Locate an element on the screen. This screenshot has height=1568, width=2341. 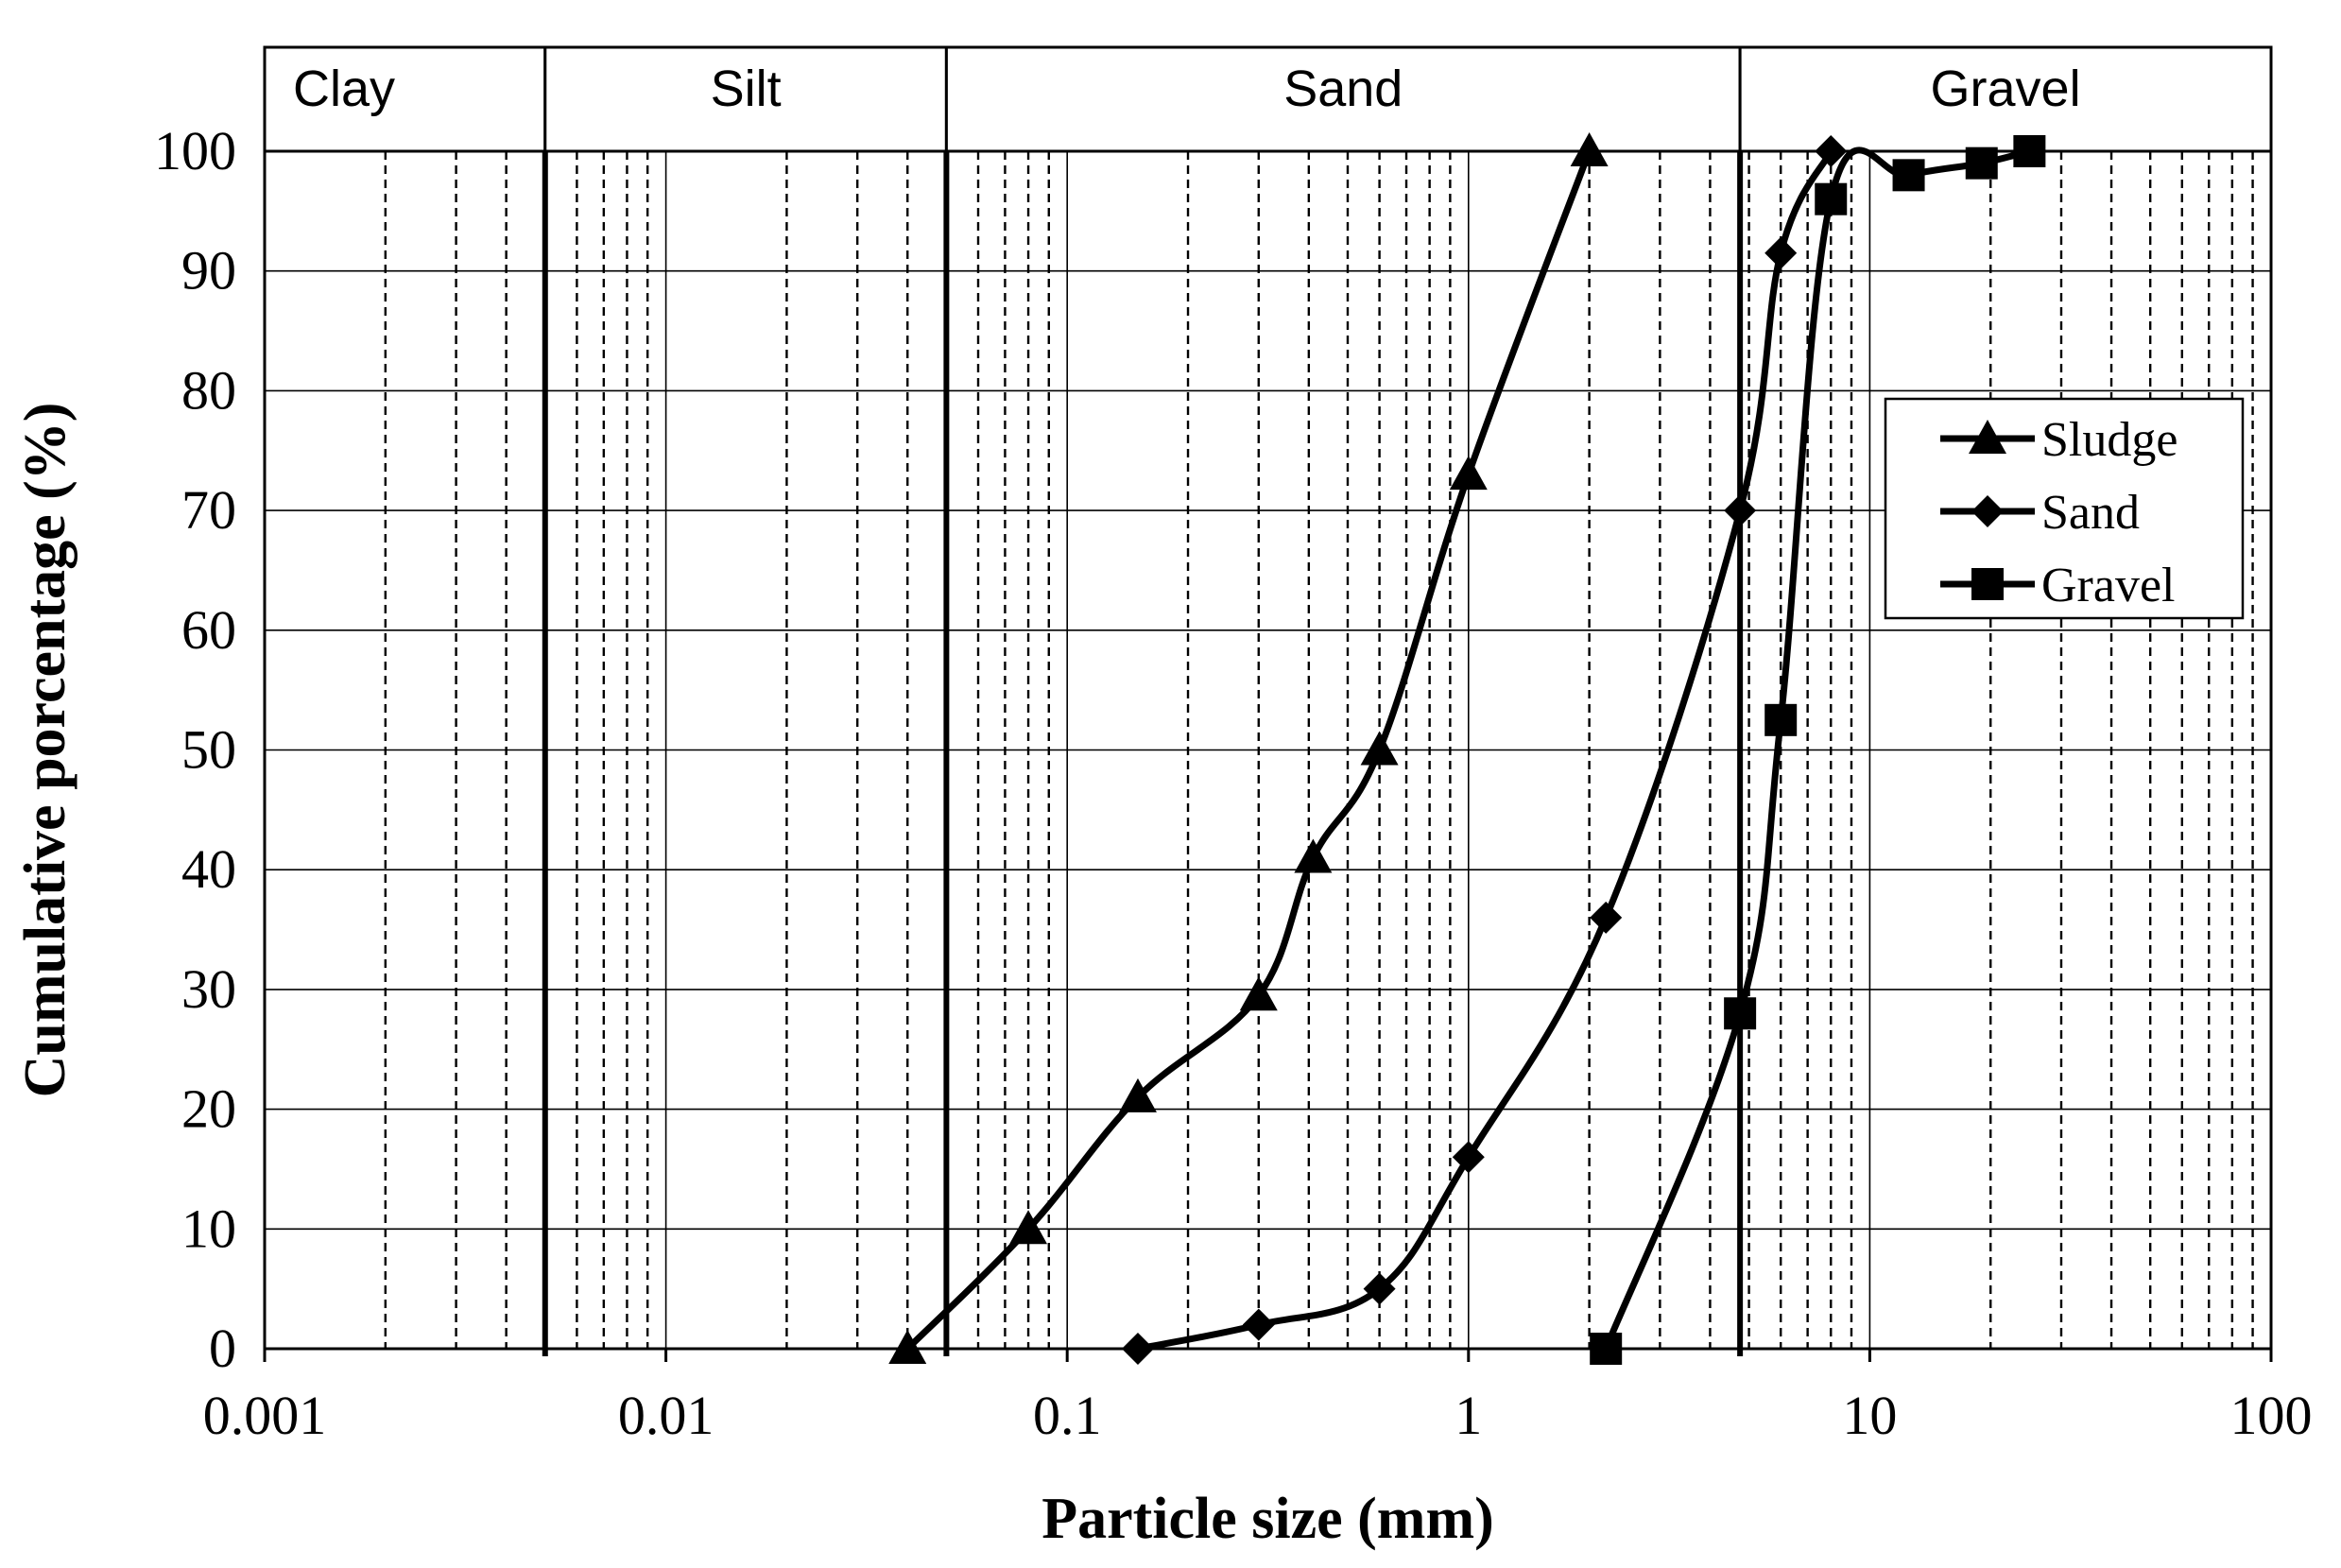
x-tick-label: 100 is located at coordinates (2272, 1415).